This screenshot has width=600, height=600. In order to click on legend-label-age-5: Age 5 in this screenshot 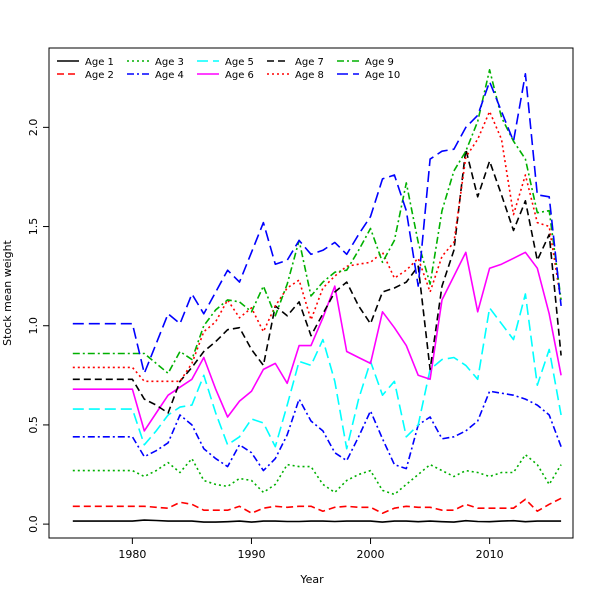, I will do `click(239, 62)`.